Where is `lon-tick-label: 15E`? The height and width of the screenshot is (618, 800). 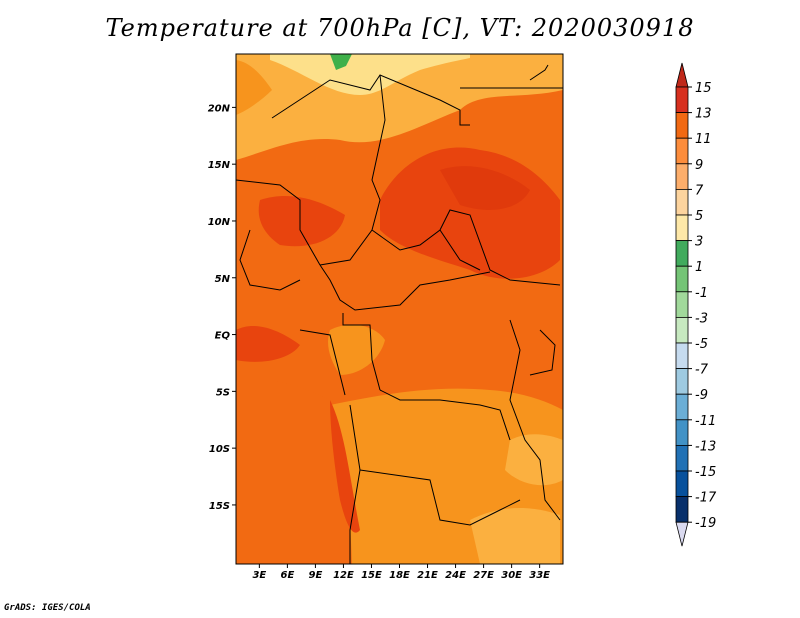
lon-tick-label: 15E is located at coordinates (371, 575).